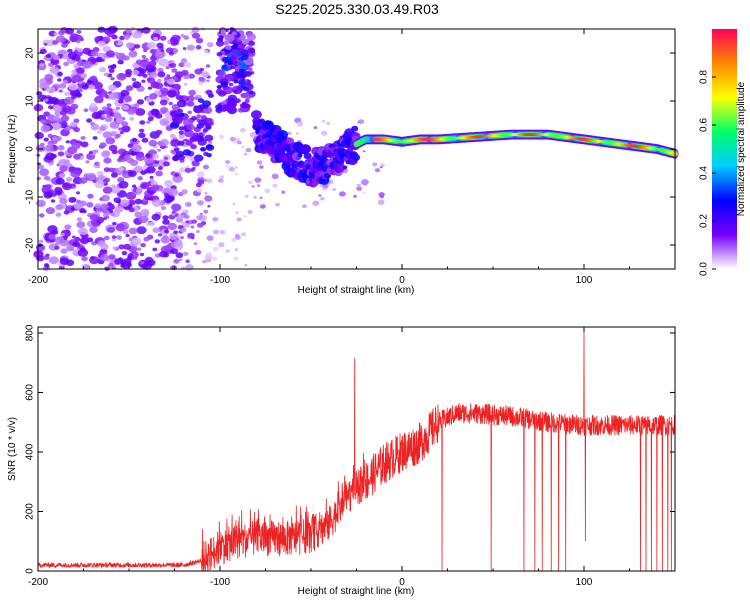  I want to click on snr-xtick-label: -200, so click(38, 582).